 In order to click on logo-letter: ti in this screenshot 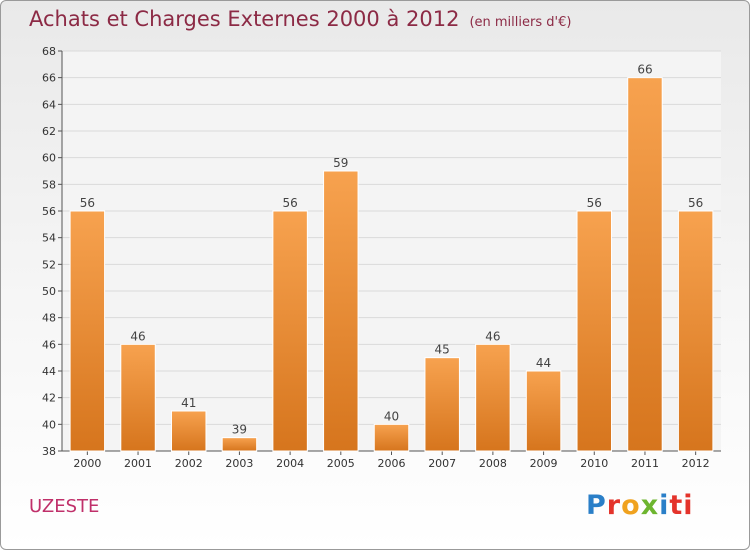, I will do `click(681, 505)`.